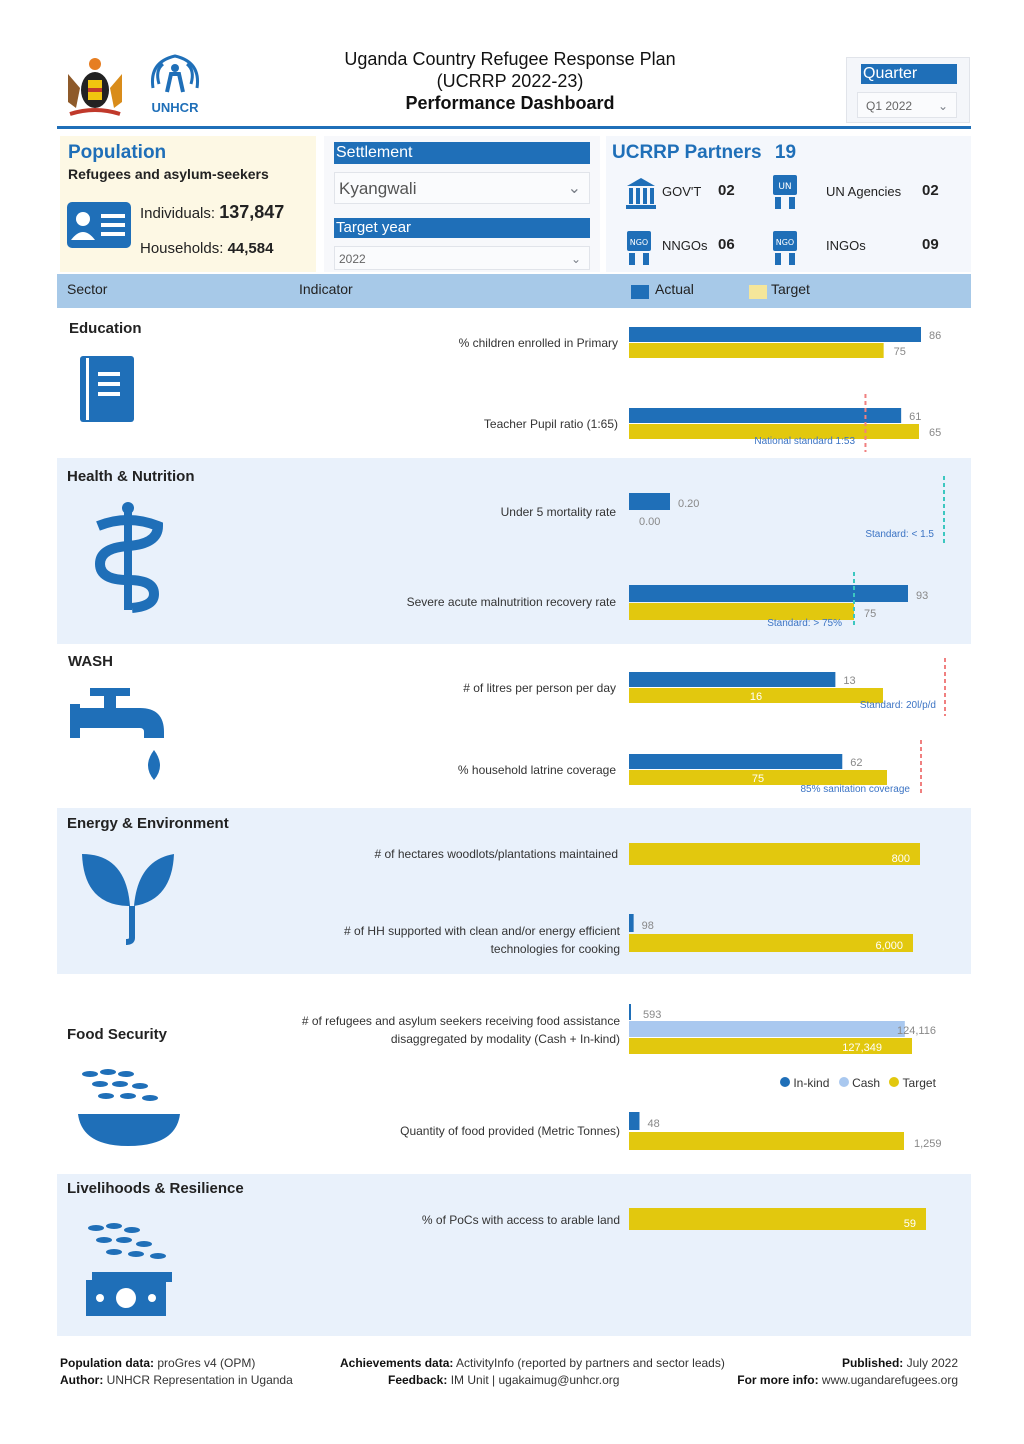 This screenshot has width=1024, height=1444. I want to click on target-year-header-label: Target year, so click(374, 227).